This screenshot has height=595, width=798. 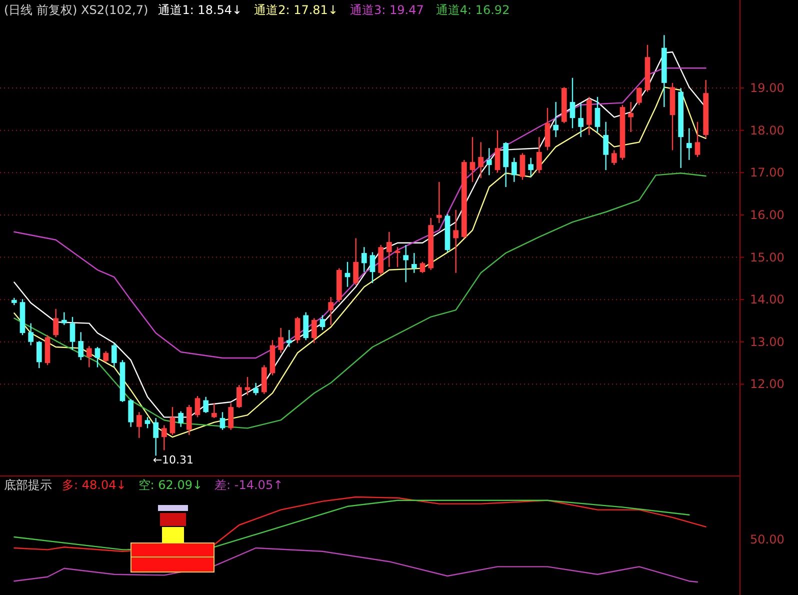 I want to click on annotation: ←10.31, so click(x=173, y=460).